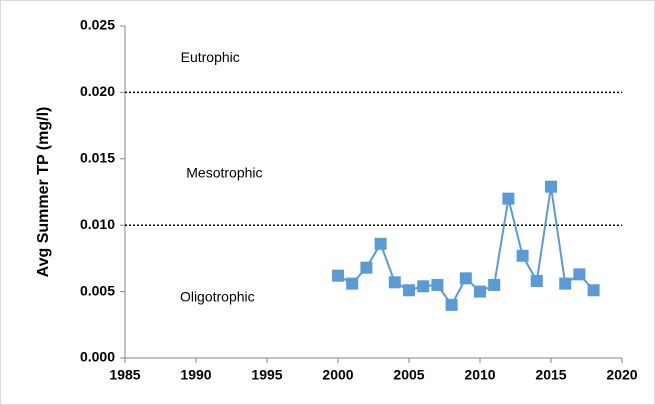  What do you see at coordinates (97, 224) in the screenshot?
I see `y-tick-label: 0.010` at bounding box center [97, 224].